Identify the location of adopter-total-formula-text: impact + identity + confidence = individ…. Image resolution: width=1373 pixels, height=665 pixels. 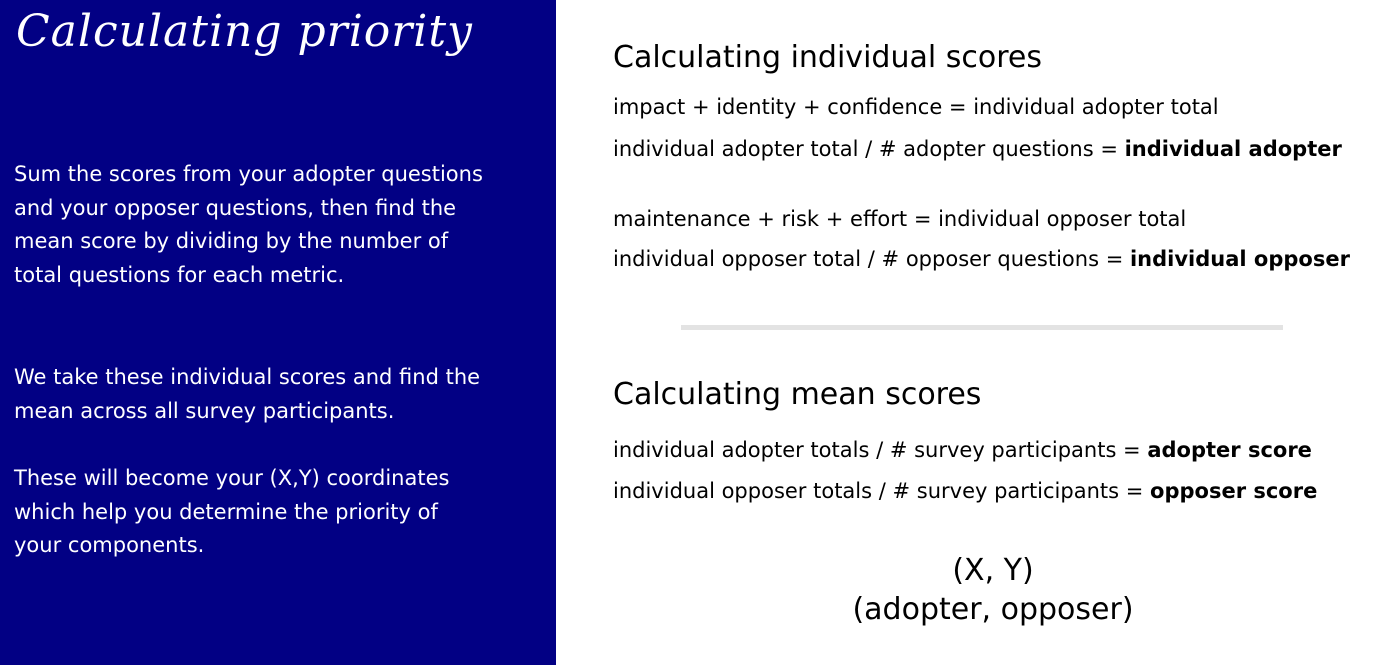
(916, 107).